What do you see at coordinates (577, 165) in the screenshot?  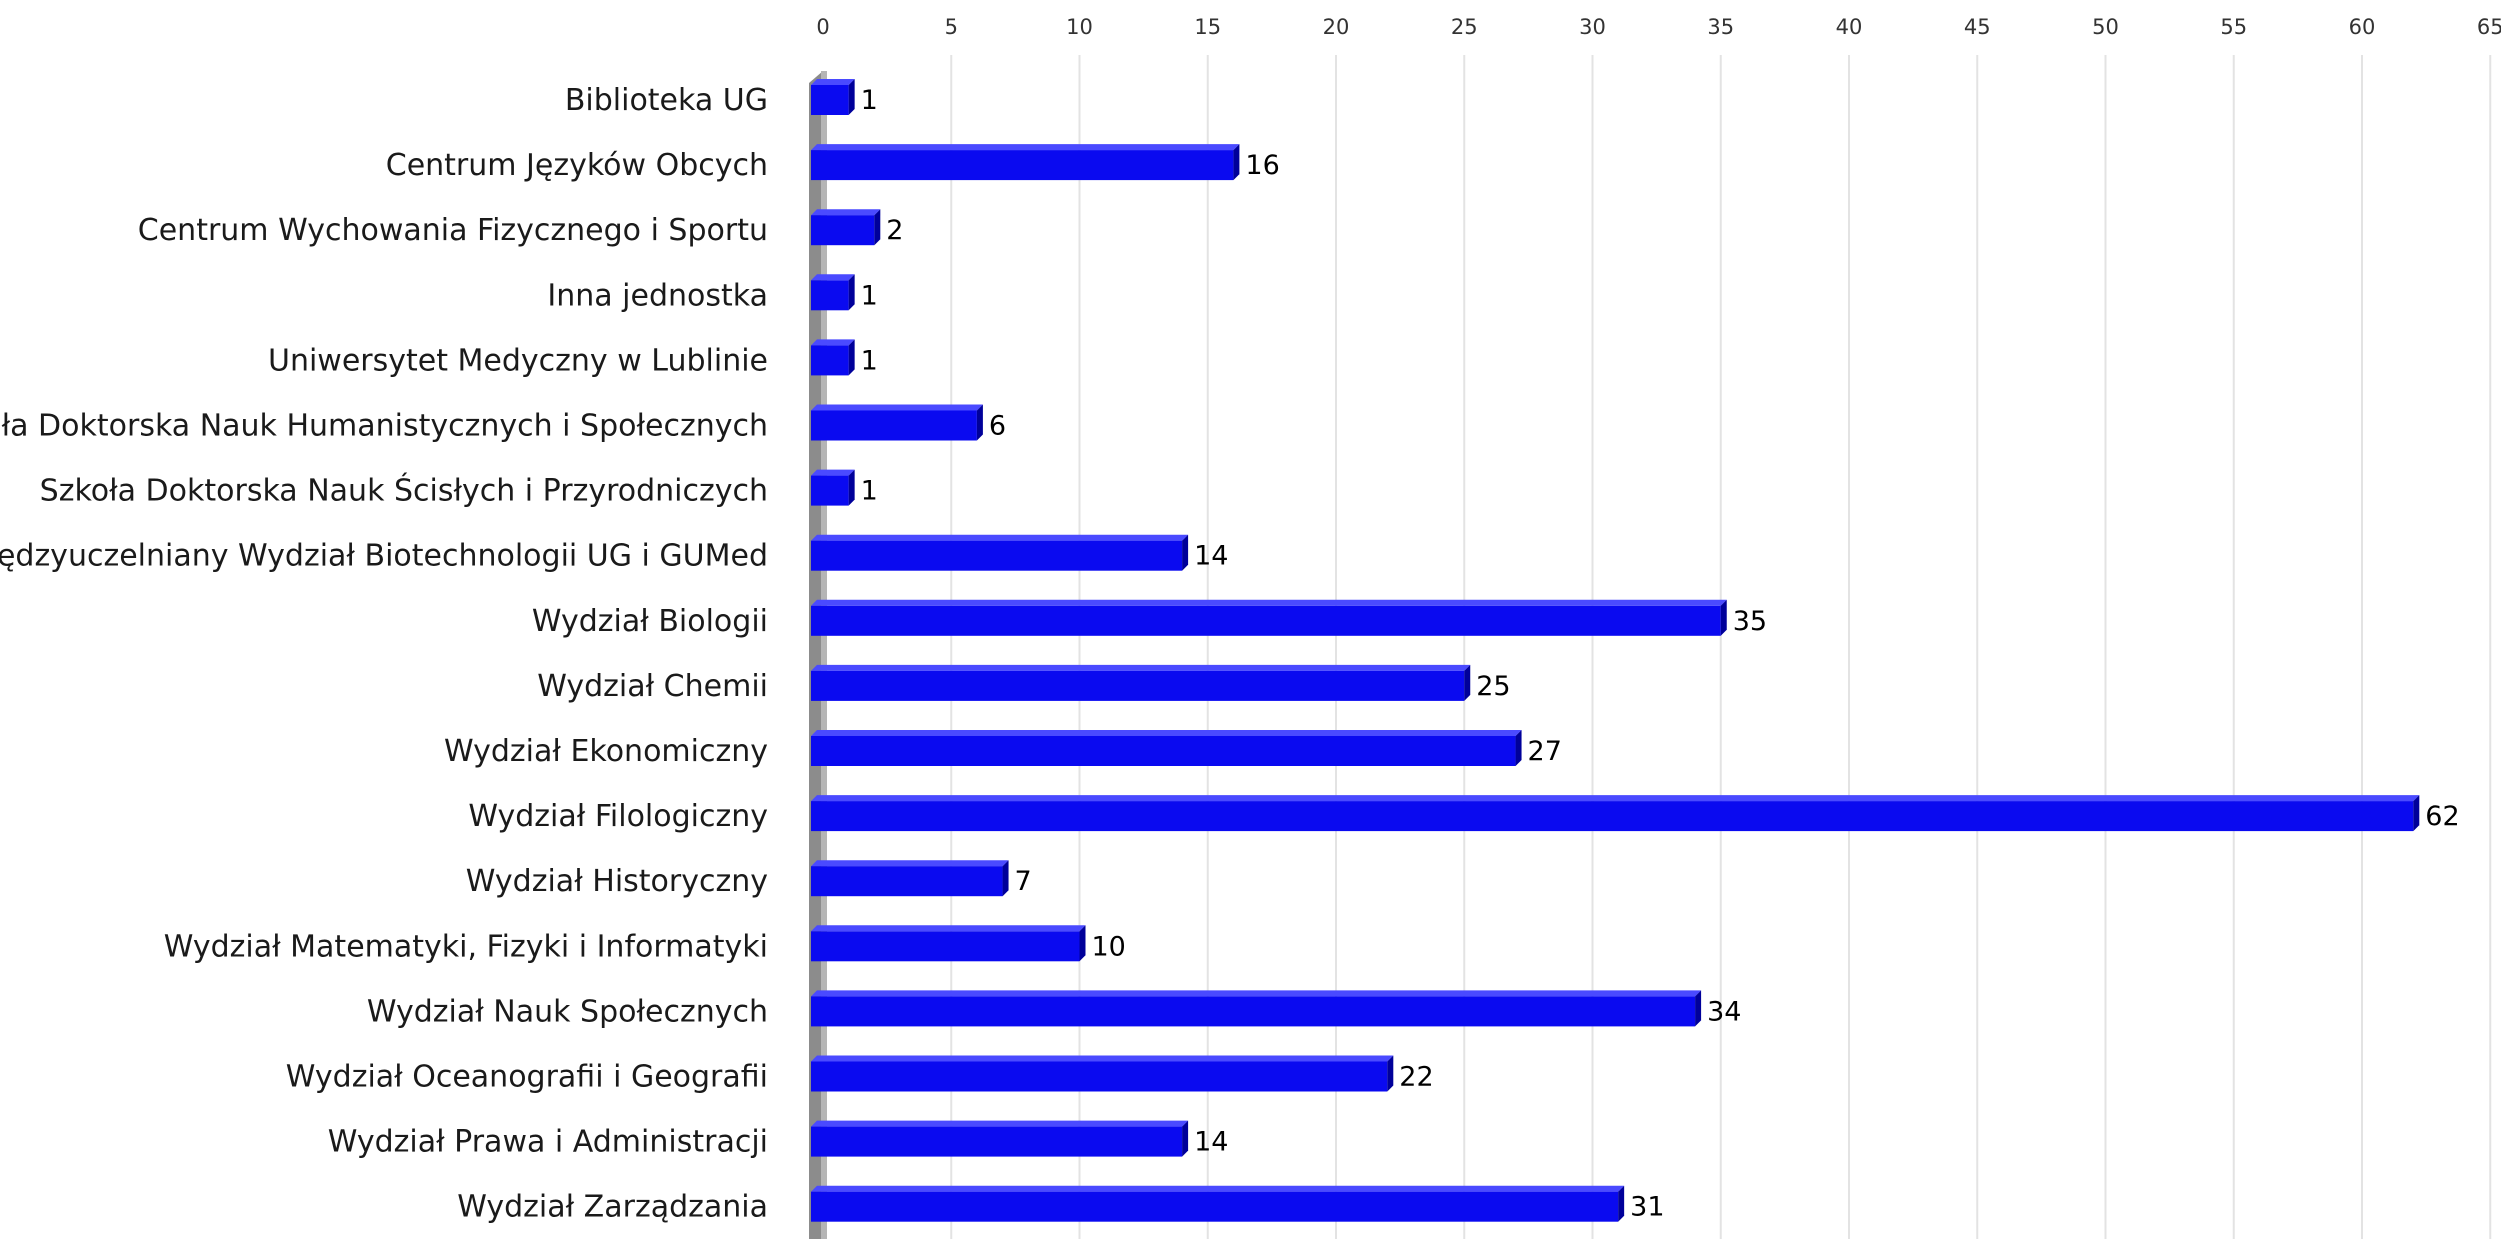 I see `category-label: Centrum Języków Obcych` at bounding box center [577, 165].